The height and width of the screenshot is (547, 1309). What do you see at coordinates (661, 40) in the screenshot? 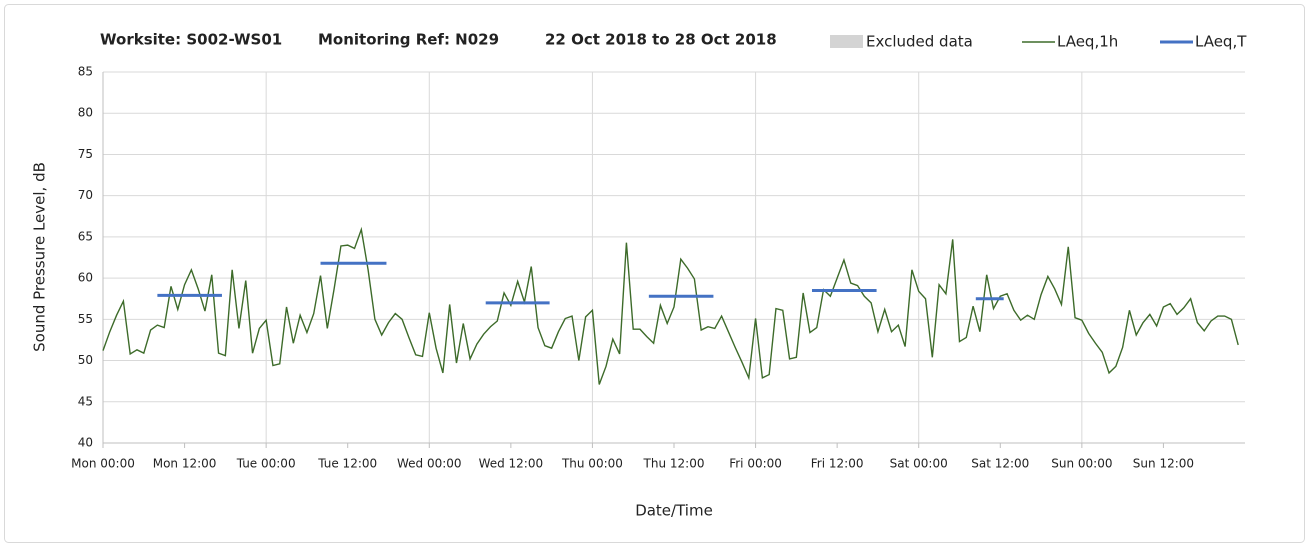
I see `chart-title: 22 Oct 2018 to 28 Oct 2018` at bounding box center [661, 40].